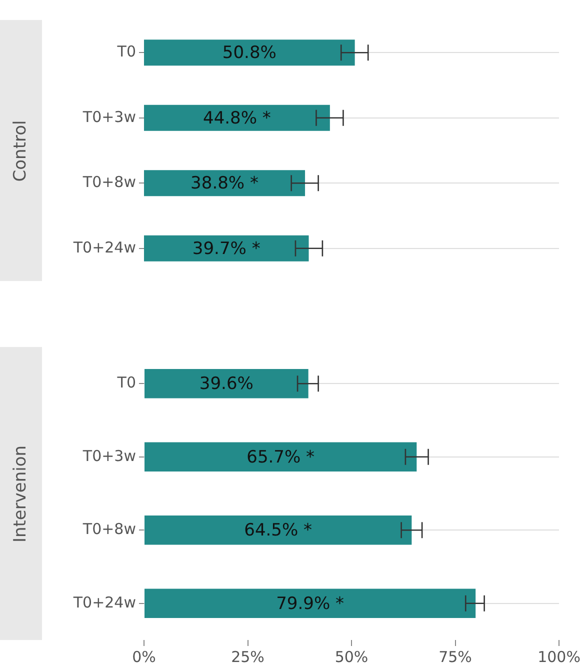  I want to click on data-label: 65.7% *, so click(280, 457).